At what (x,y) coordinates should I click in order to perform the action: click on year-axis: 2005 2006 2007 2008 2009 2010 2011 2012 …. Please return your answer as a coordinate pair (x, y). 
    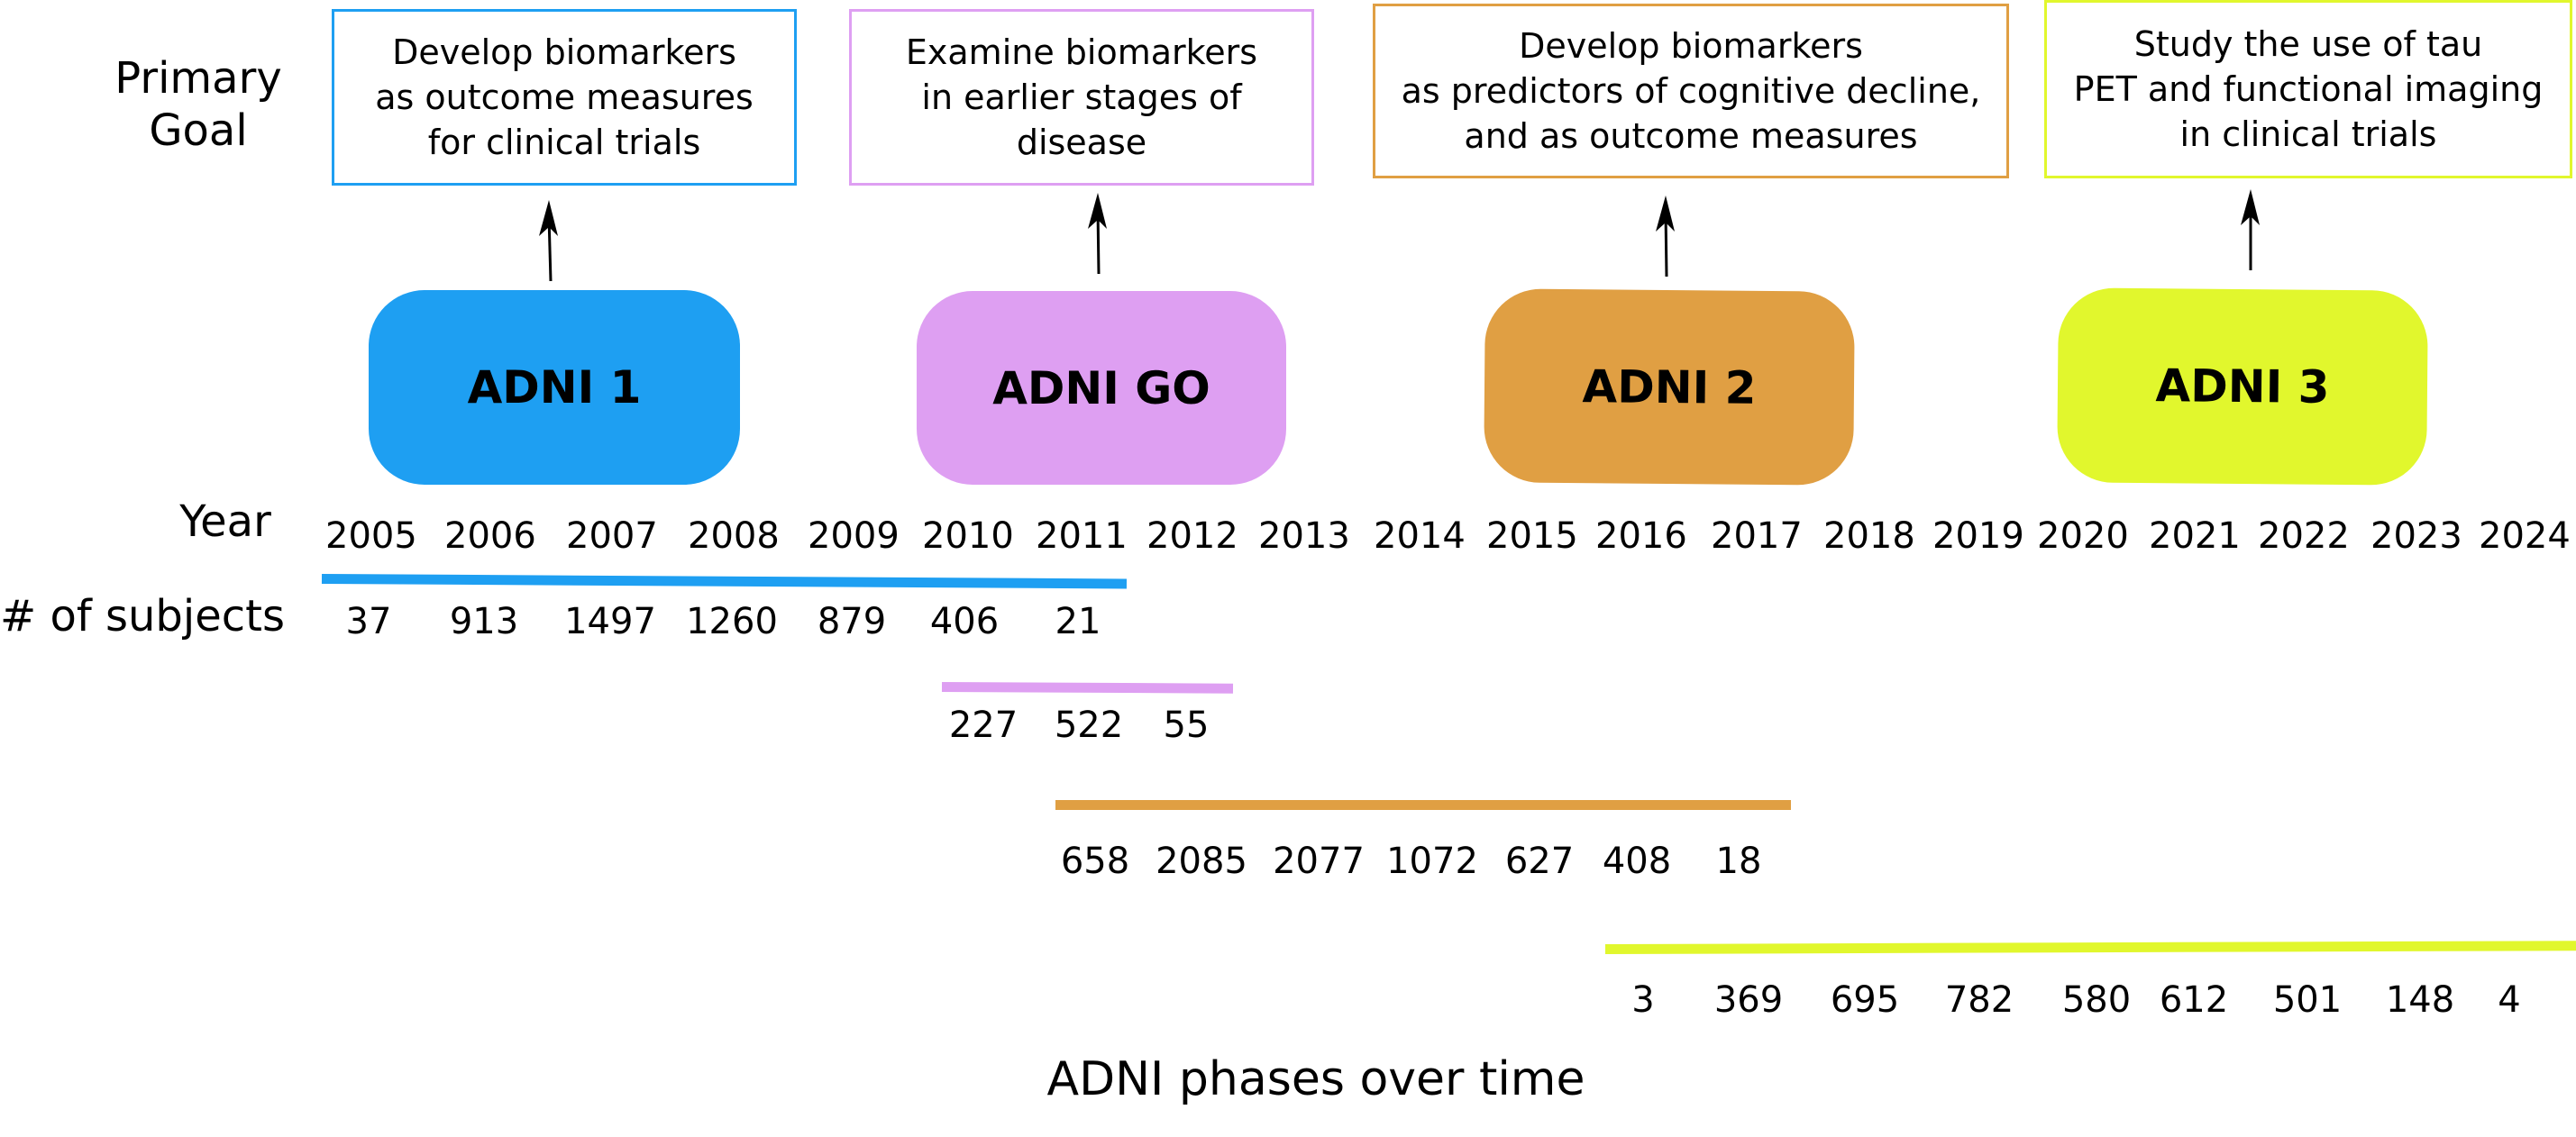
    Looking at the image, I should click on (1288, 537).